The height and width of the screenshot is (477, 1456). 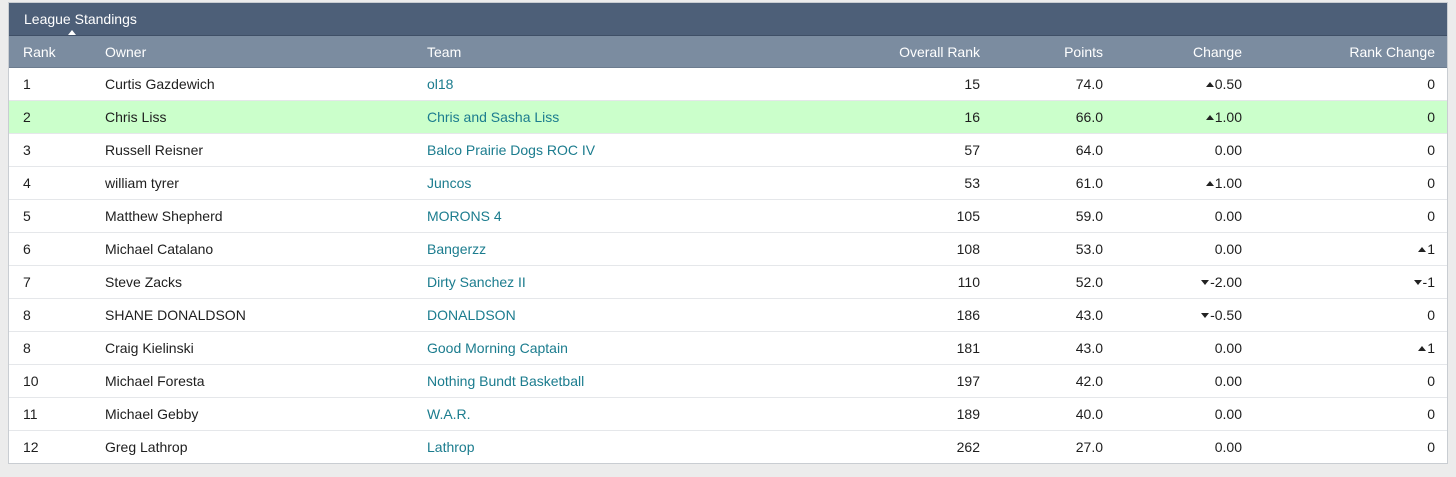 I want to click on column-header-points: Points, so click(x=1041, y=52).